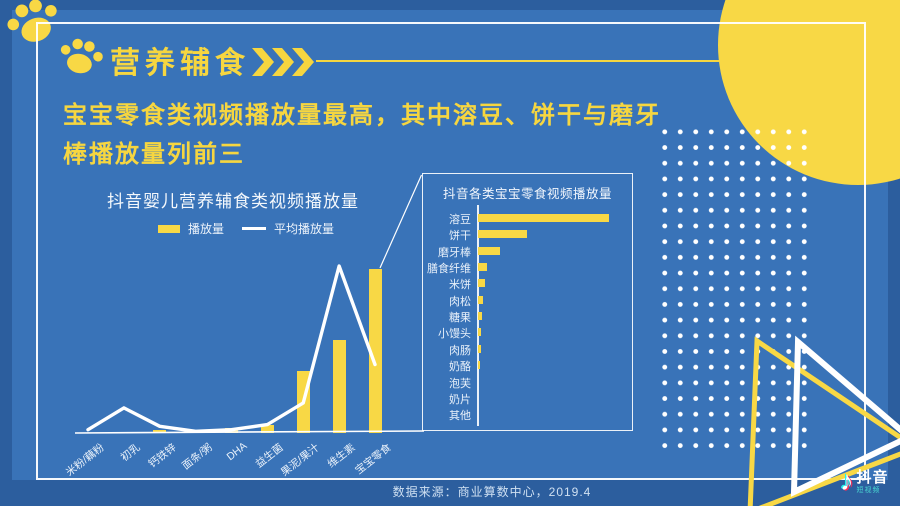 This screenshot has width=900, height=506. I want to click on headline-line-2: 棒播放量列前三, so click(154, 155).